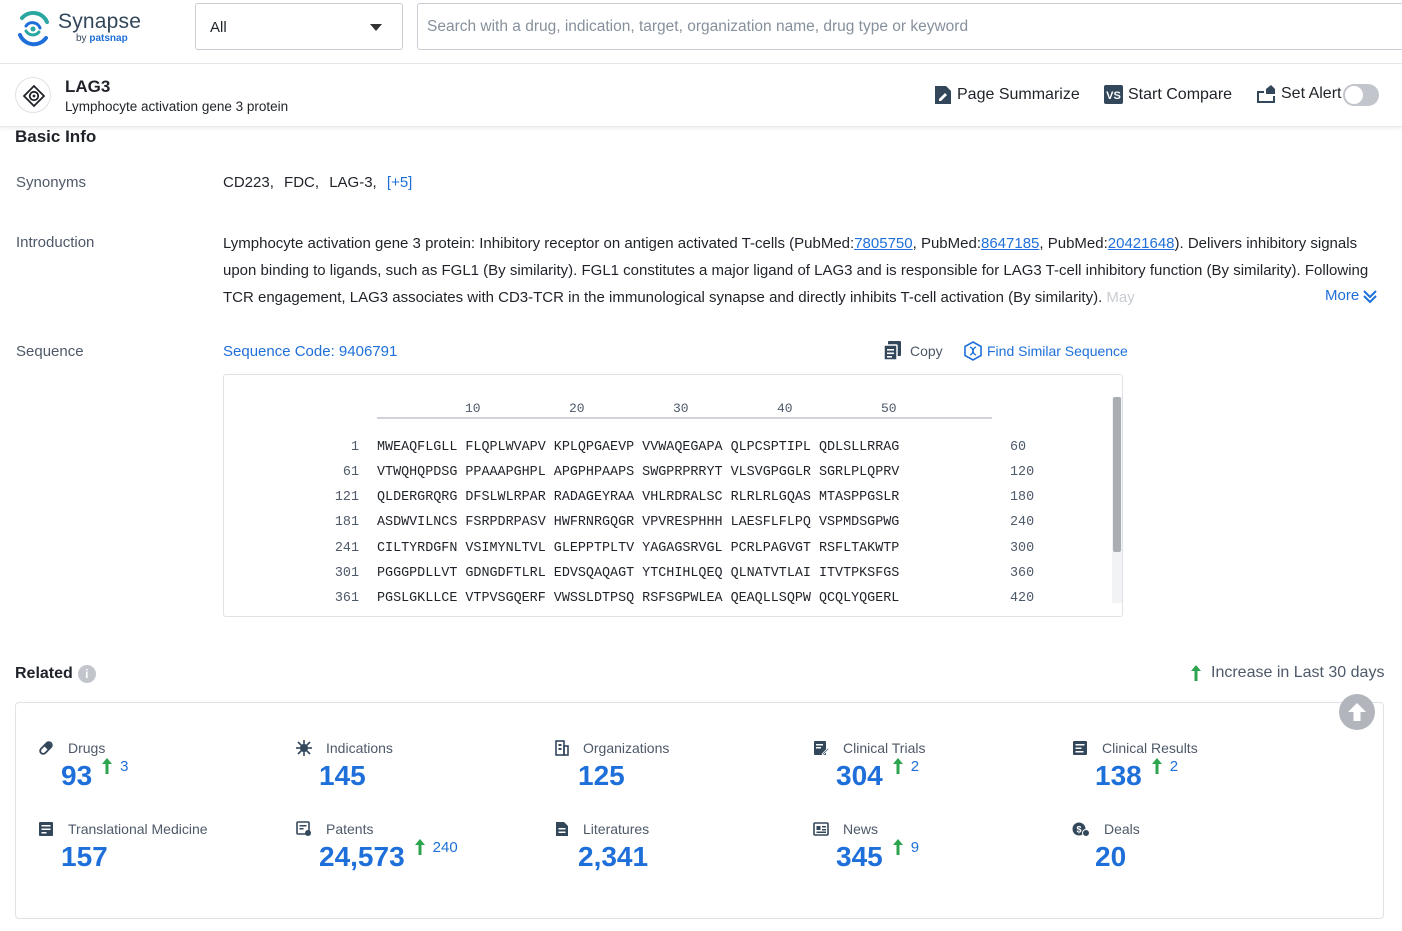 This screenshot has width=1402, height=931. What do you see at coordinates (176, 106) in the screenshot?
I see `entity-full-name: Lymphocyte activation gene 3 protein` at bounding box center [176, 106].